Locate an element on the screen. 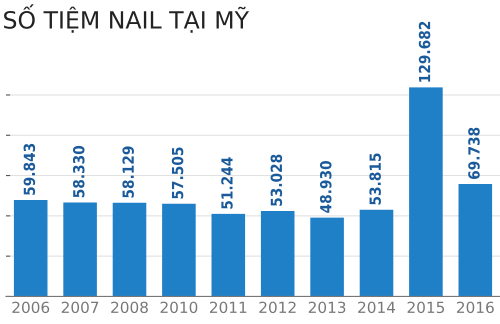 The height and width of the screenshot is (324, 500). data-label: 57.505 is located at coordinates (178, 173).